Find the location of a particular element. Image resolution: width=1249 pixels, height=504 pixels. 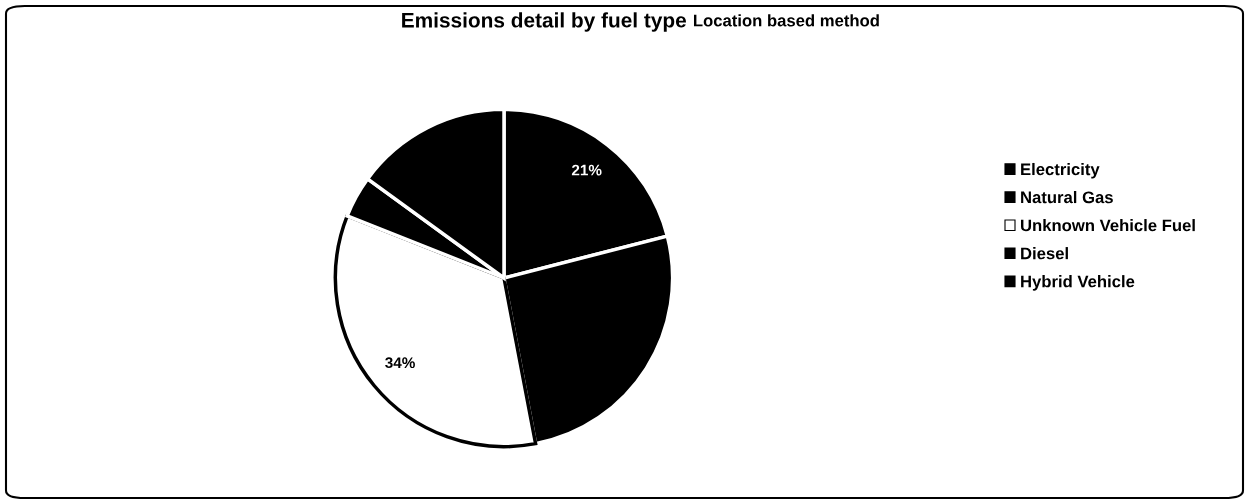

chart-subtitle: Location based method is located at coordinates (786, 20).